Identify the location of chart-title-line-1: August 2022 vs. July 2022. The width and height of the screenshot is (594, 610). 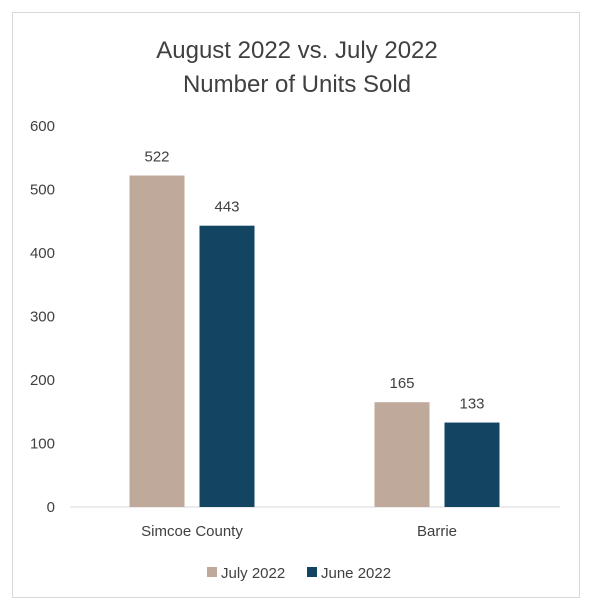
(297, 50).